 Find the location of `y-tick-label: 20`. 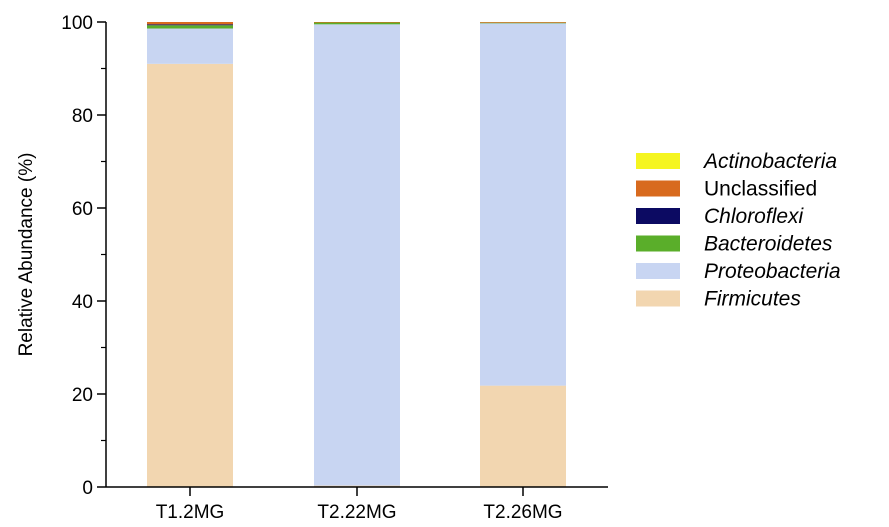

y-tick-label: 20 is located at coordinates (82, 395).